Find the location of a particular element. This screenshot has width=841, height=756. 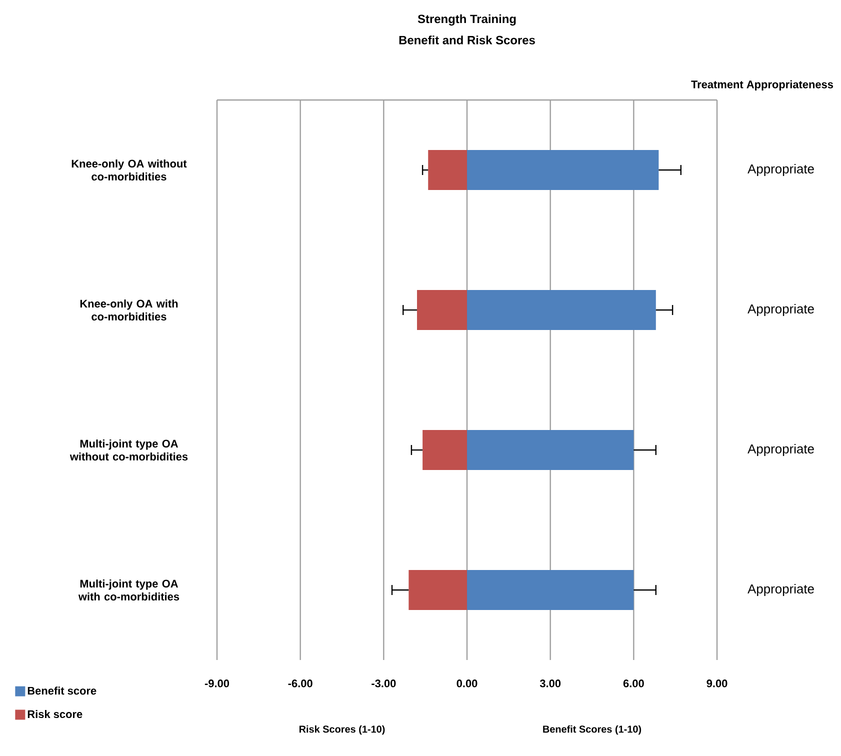

text: Benefit Scores (1-10) is located at coordinates (592, 730).